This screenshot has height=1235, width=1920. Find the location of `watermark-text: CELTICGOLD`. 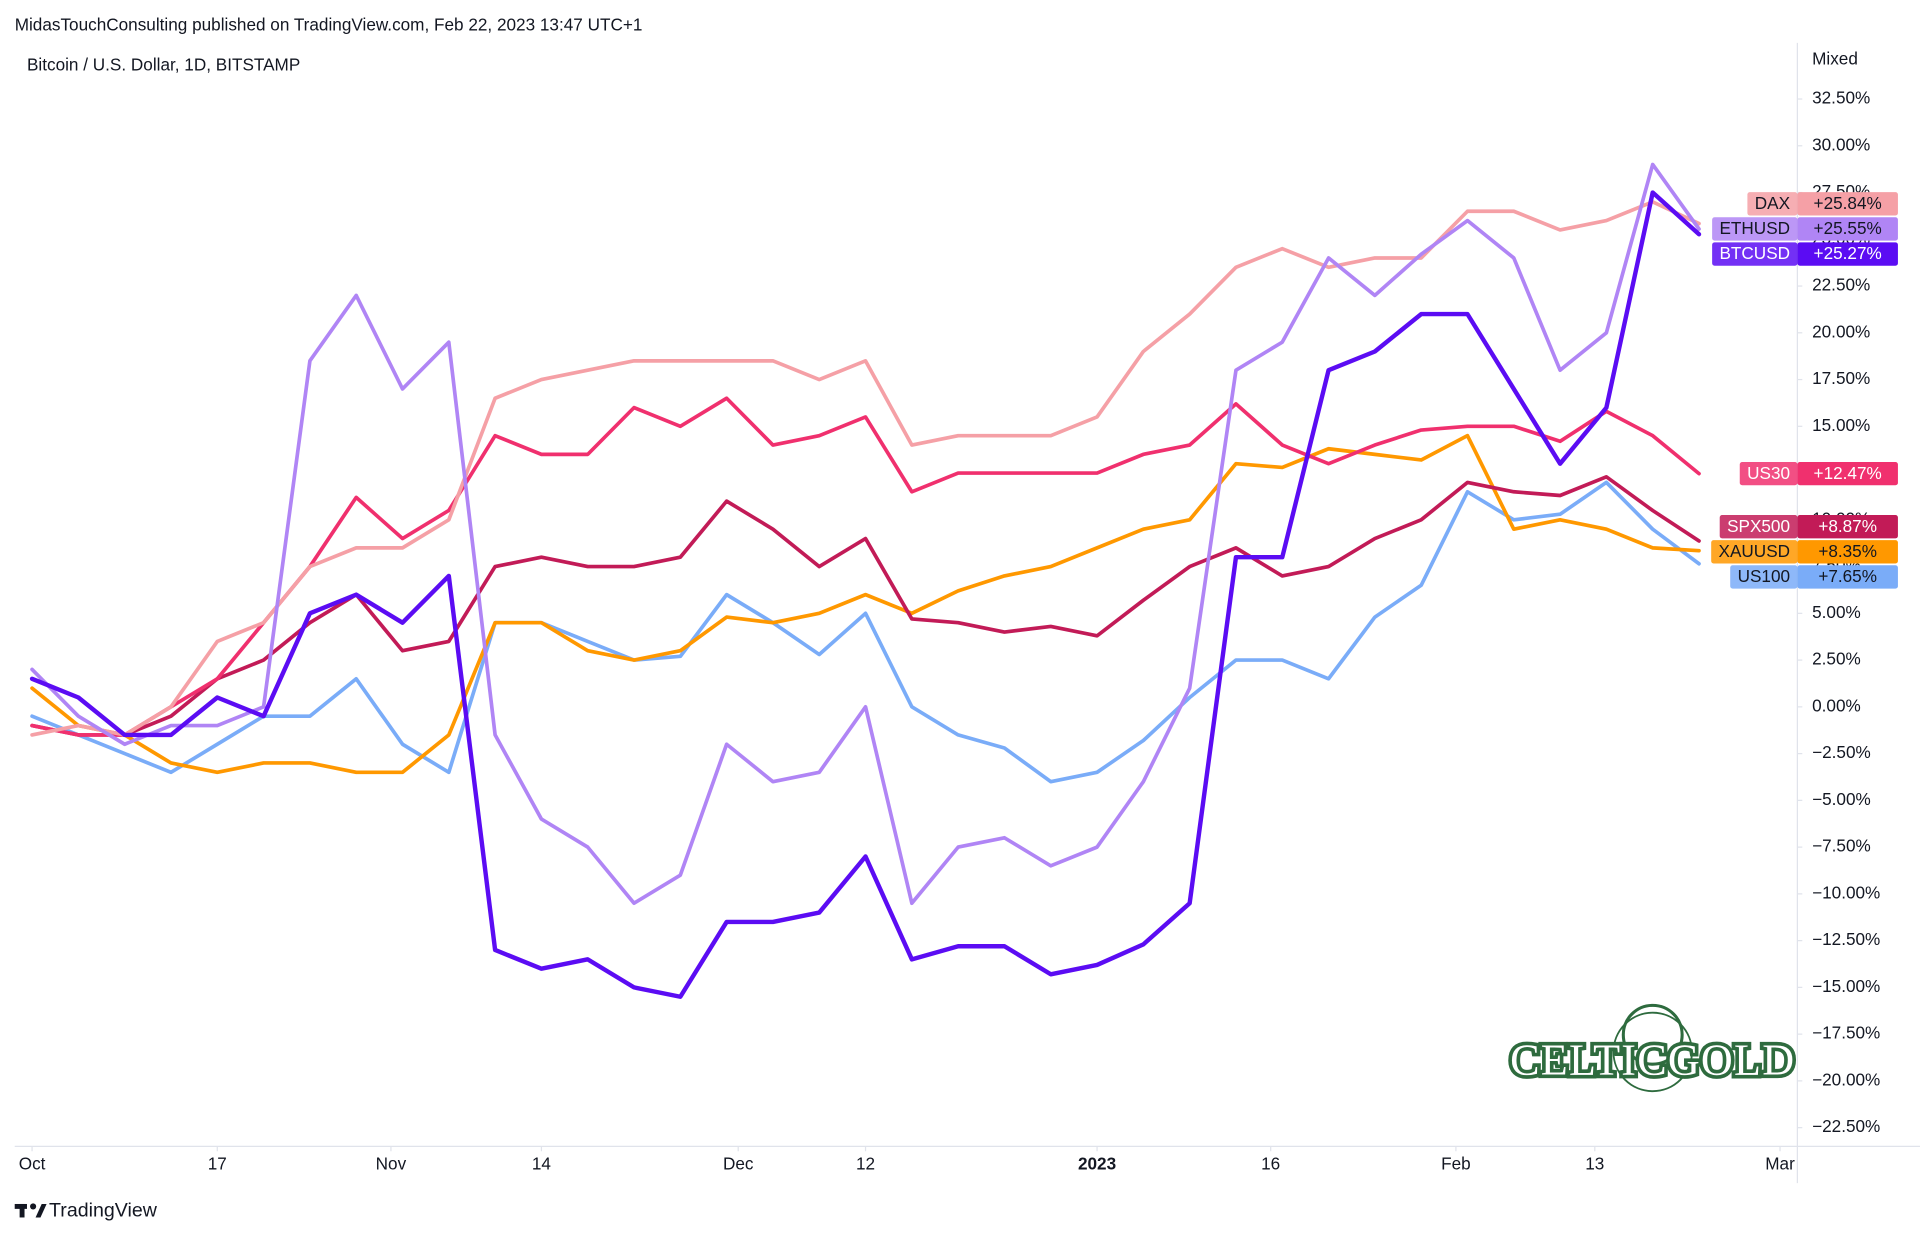

watermark-text: CELTICGOLD is located at coordinates (1652, 1059).